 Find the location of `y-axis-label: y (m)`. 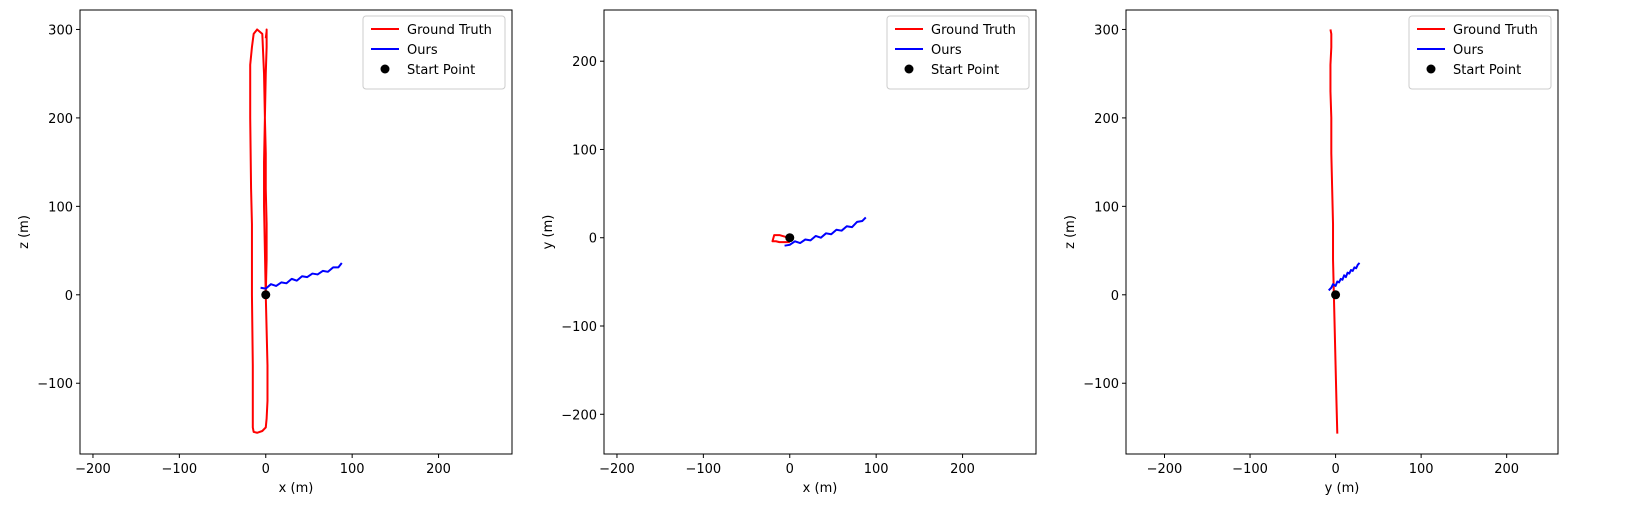

y-axis-label: y (m) is located at coordinates (548, 232).